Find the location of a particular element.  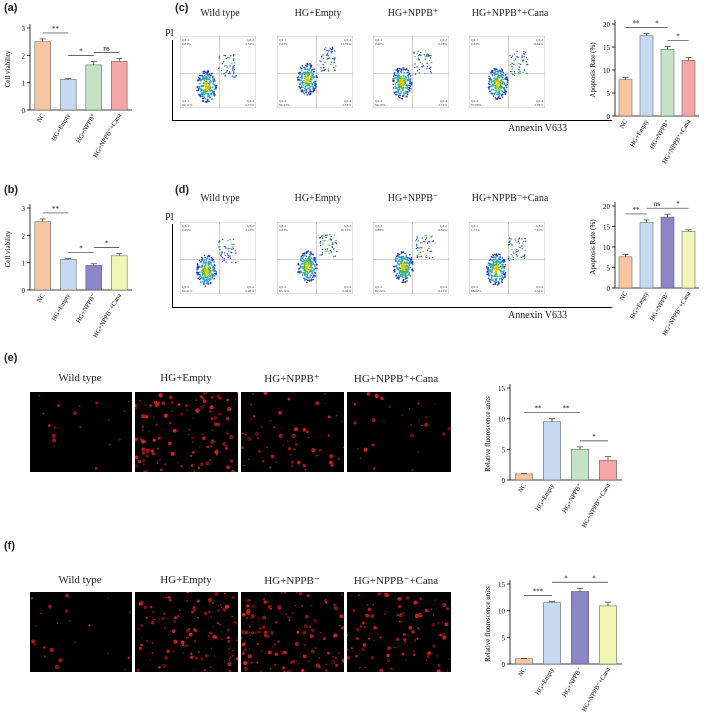

micro-f-title-3: HG+NPPB⁻+Cana is located at coordinates (396, 581).